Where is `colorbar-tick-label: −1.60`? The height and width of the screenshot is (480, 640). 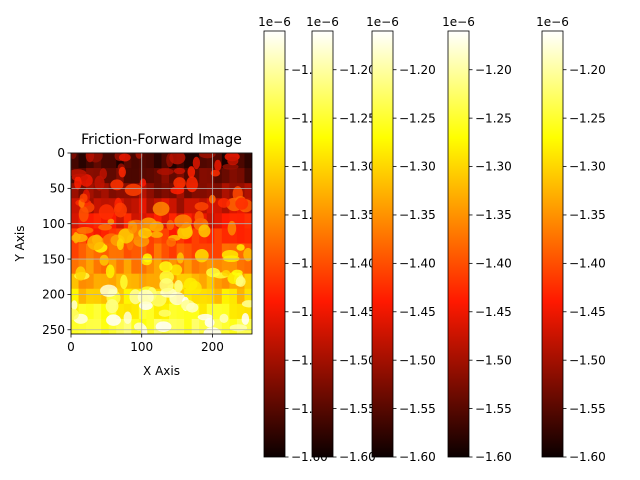 colorbar-tick-label: −1.60 is located at coordinates (493, 457).